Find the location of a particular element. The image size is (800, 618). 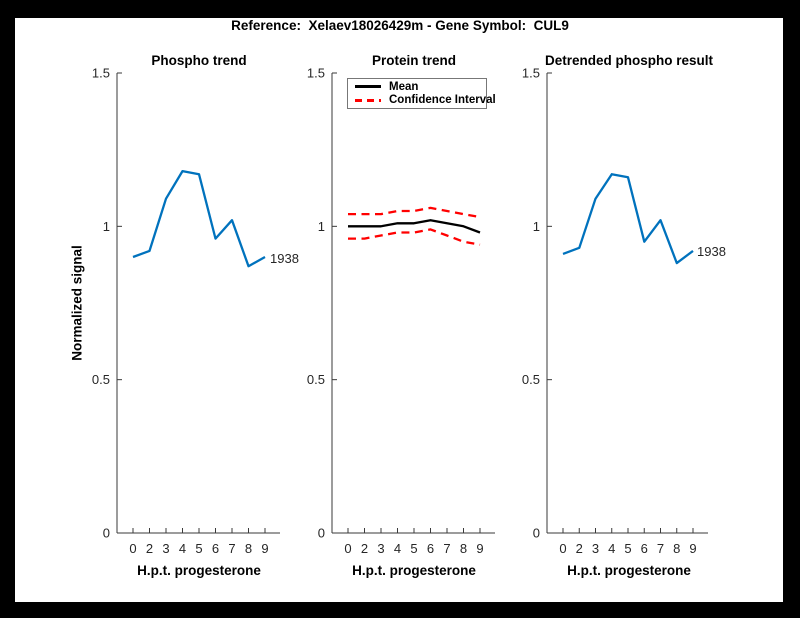

legend-box: Mean Confidence Interval is located at coordinates (421, 93).